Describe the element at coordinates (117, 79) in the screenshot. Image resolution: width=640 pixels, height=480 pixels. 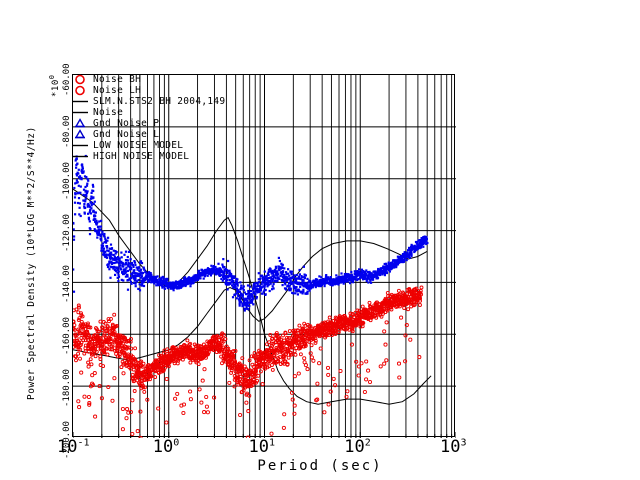
I see `legend-item-label: Noise BH` at that location.